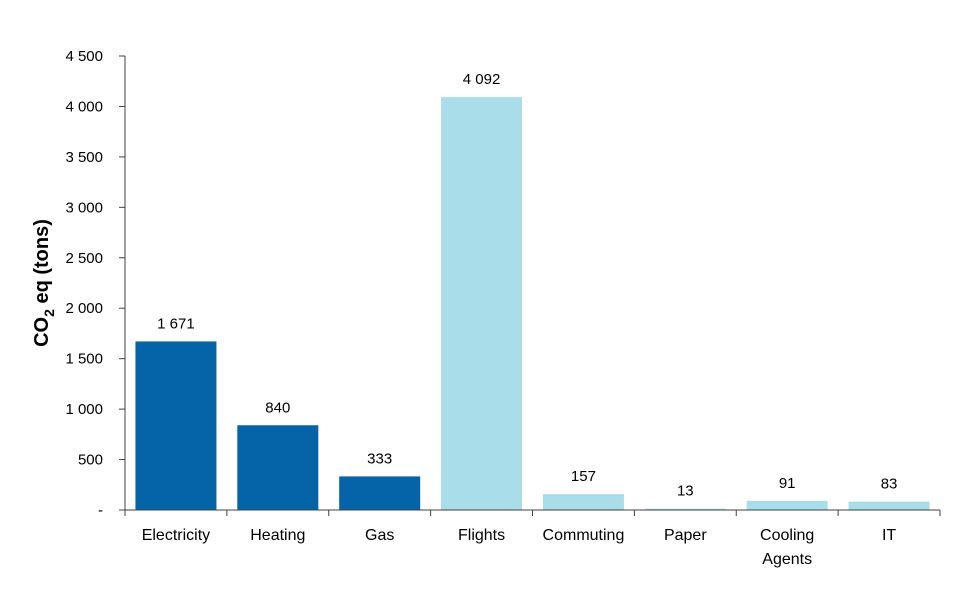 This screenshot has width=959, height=600. Describe the element at coordinates (42, 332) in the screenshot. I see `y-axis-title-main: CO` at that location.